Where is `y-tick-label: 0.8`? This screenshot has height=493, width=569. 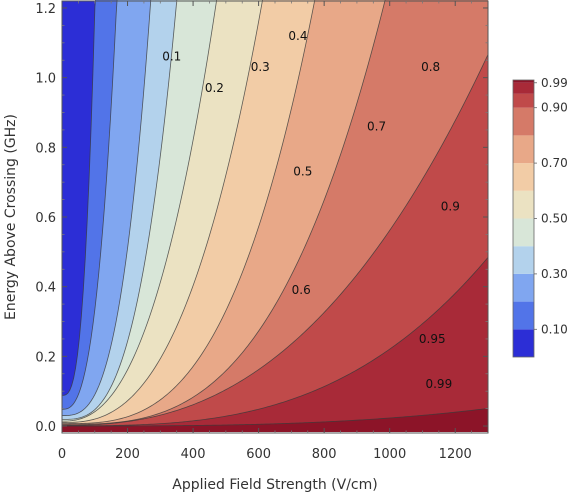 y-tick-label: 0.8 is located at coordinates (45, 148).